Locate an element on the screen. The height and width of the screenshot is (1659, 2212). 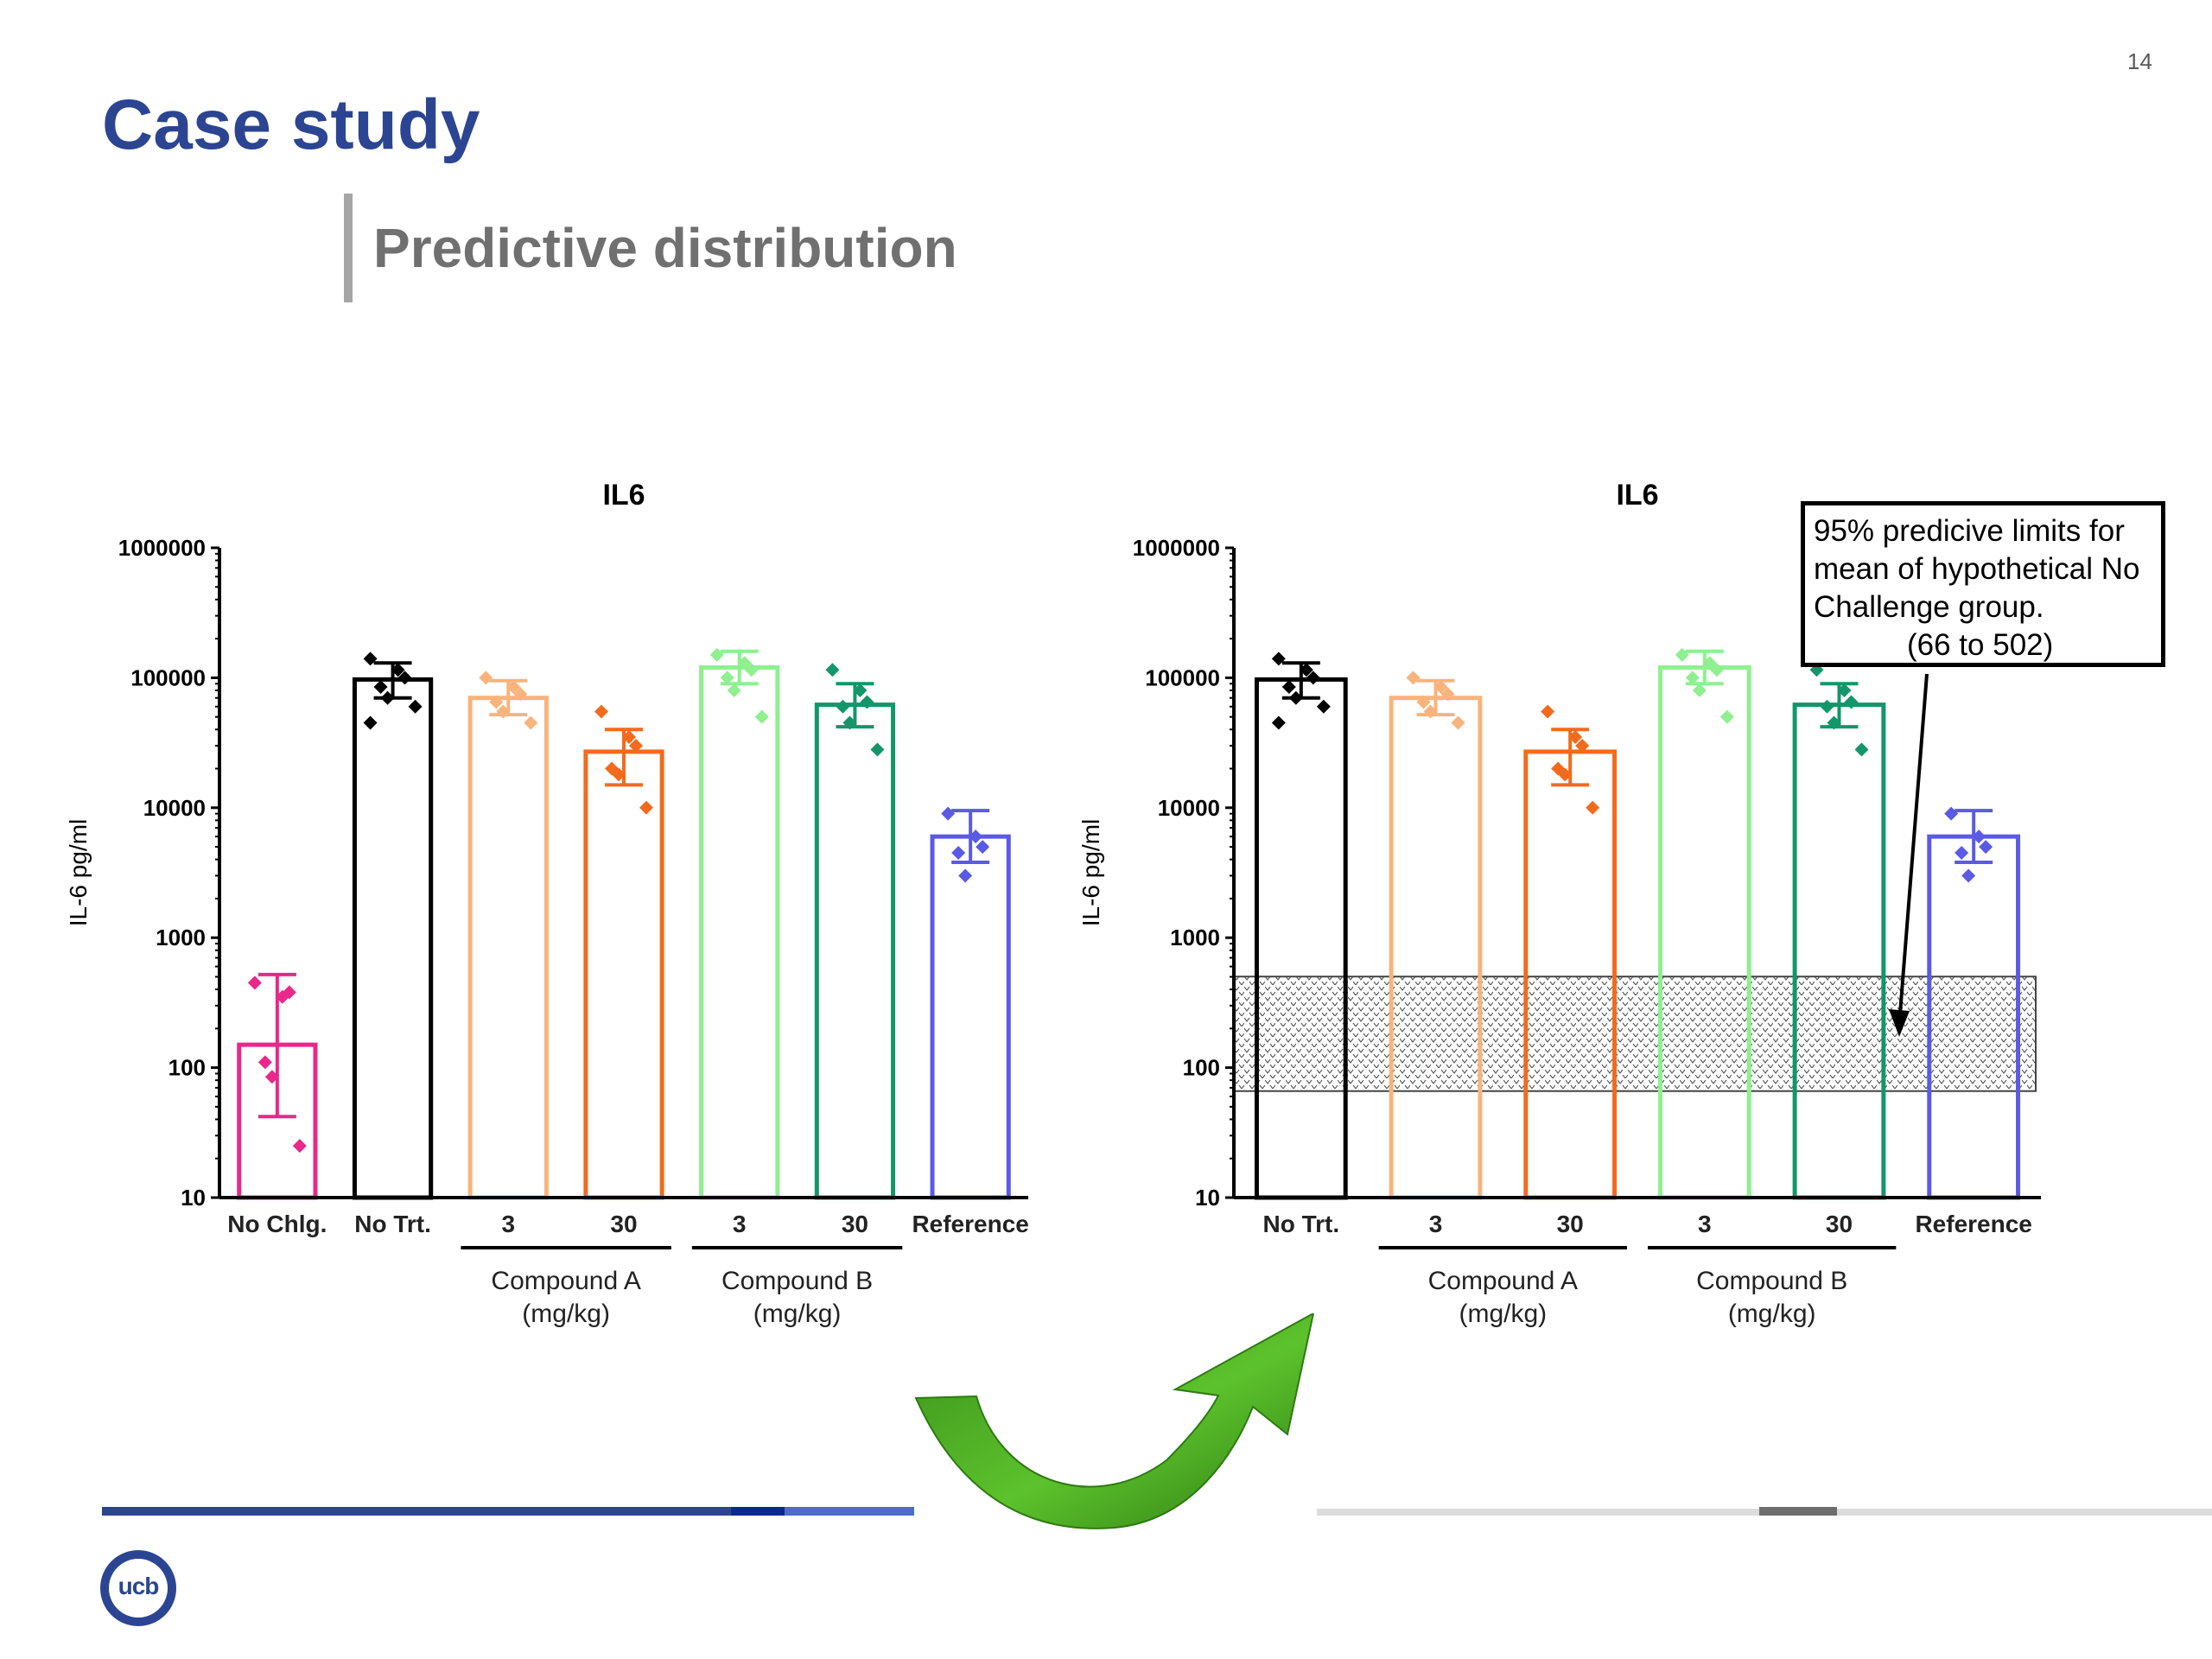
footer-bar-right-accent is located at coordinates (1798, 1511).